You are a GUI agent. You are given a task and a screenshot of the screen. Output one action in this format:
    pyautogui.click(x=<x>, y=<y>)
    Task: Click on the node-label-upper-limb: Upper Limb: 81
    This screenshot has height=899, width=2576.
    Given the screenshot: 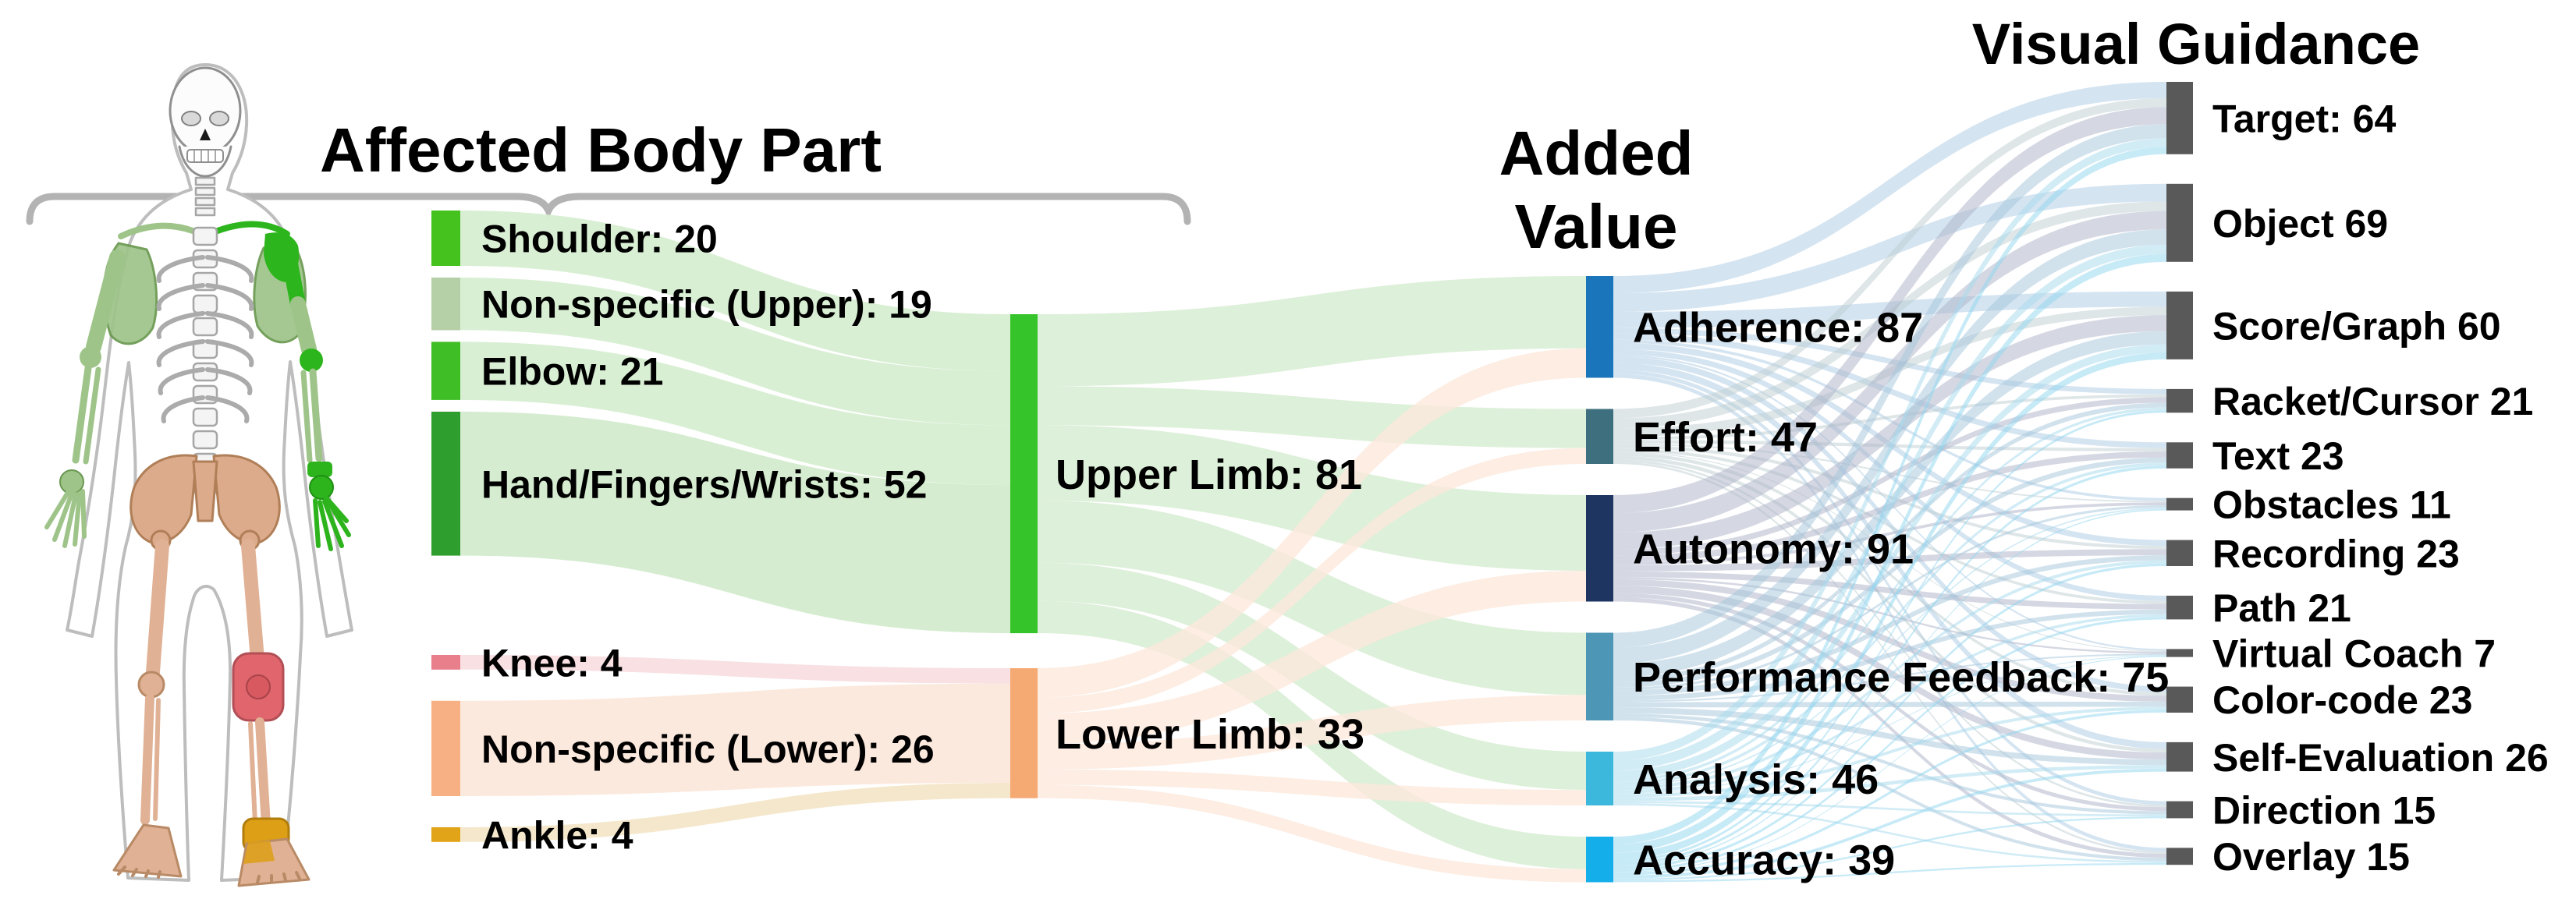 What is the action you would take?
    pyautogui.click(x=1209, y=474)
    